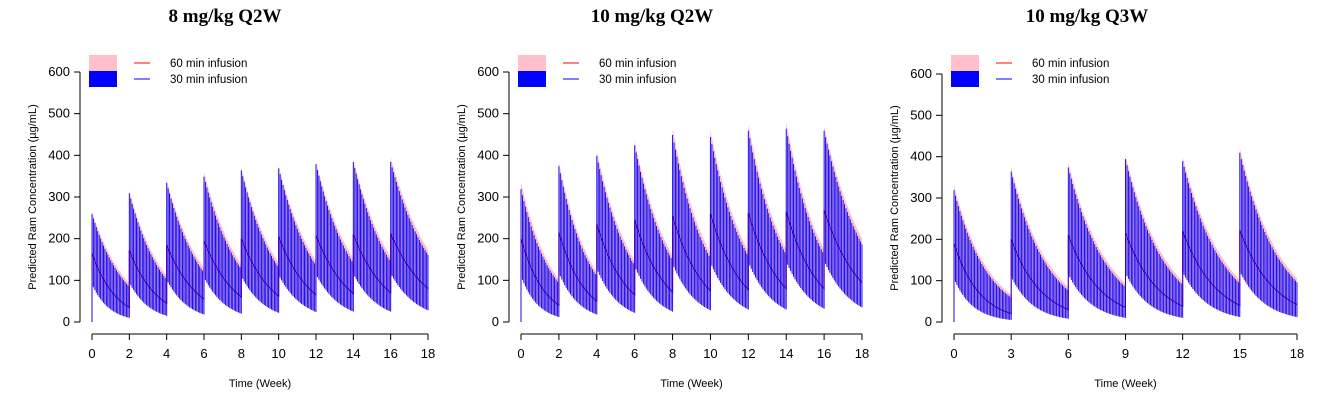 This screenshot has height=408, width=1320. Describe the element at coordinates (1125, 353) in the screenshot. I see `x-tick-label: 9` at that location.